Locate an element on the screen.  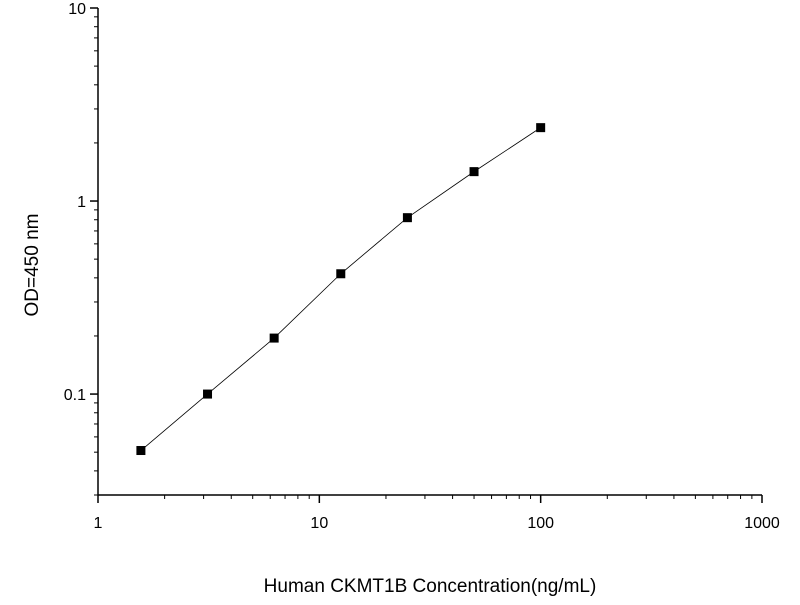
x-tick-label: 1 is located at coordinates (98, 523).